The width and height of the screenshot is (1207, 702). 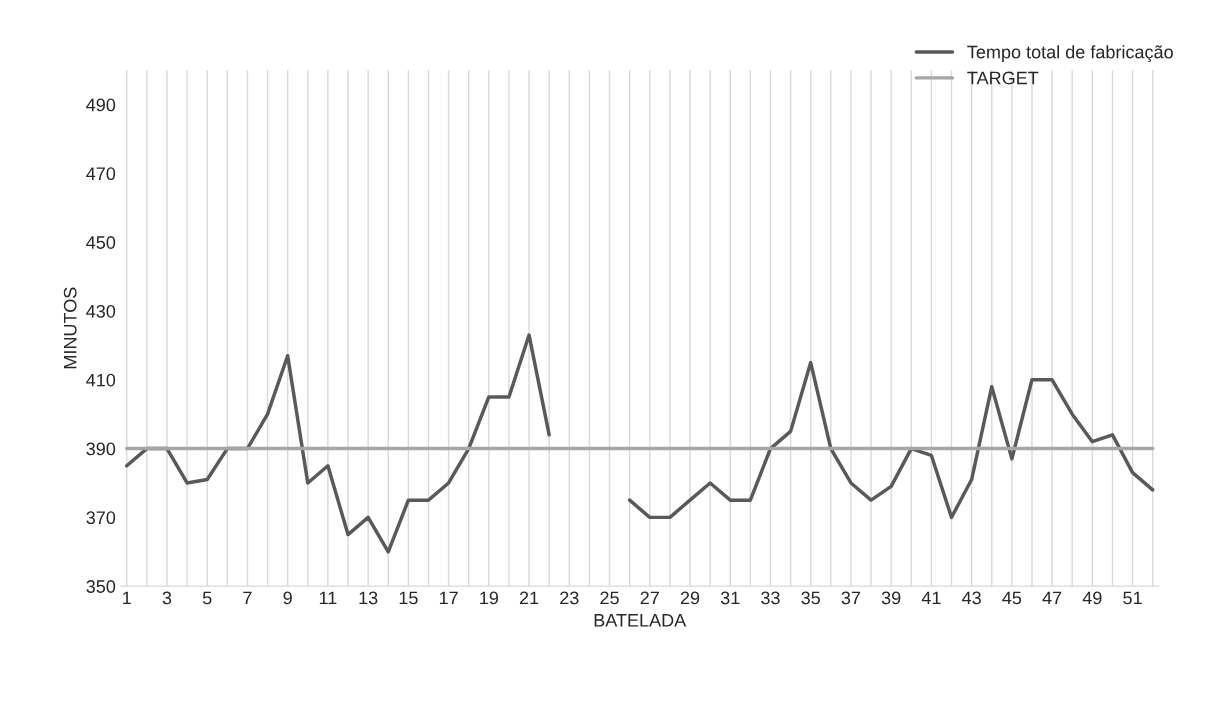 What do you see at coordinates (101, 380) in the screenshot?
I see `y-tick-label: 410` at bounding box center [101, 380].